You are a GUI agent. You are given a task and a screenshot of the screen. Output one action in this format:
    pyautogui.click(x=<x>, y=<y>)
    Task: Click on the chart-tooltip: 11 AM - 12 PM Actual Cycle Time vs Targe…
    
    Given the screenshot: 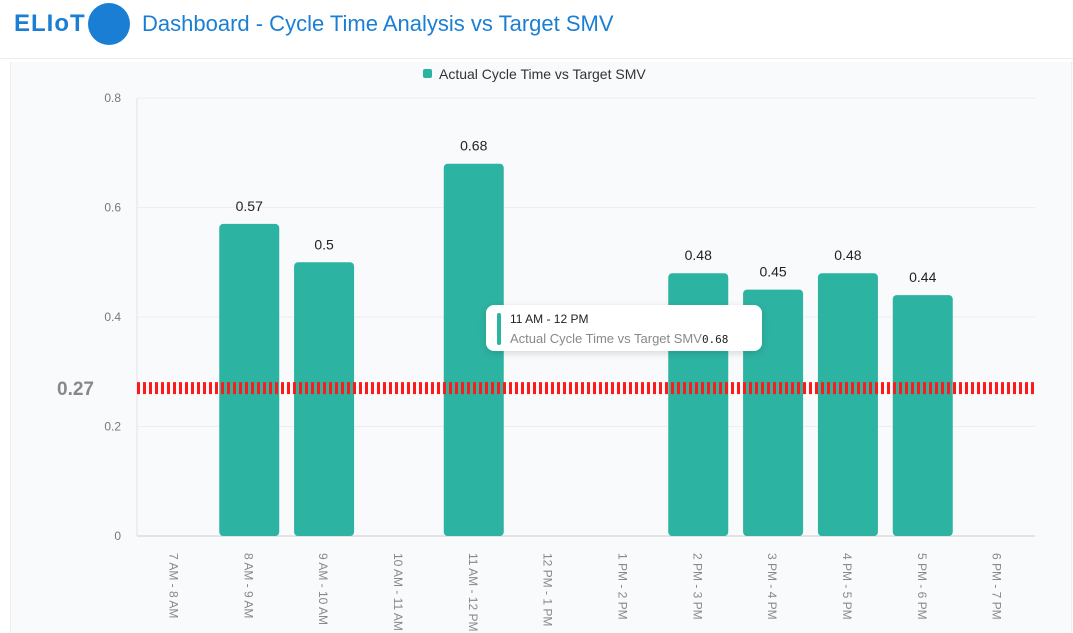 What is the action you would take?
    pyautogui.click(x=624, y=328)
    